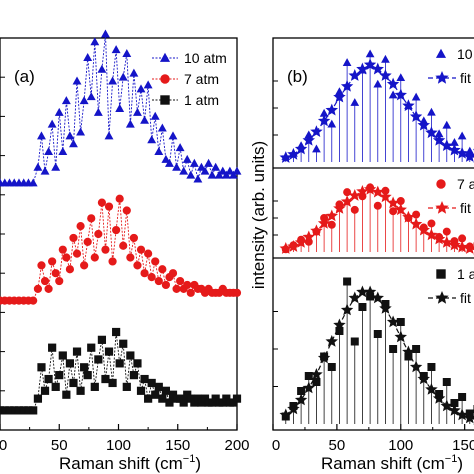 This screenshot has width=474, height=474. Describe the element at coordinates (442, 207) in the screenshot. I see `legend-fit-marker` at that location.